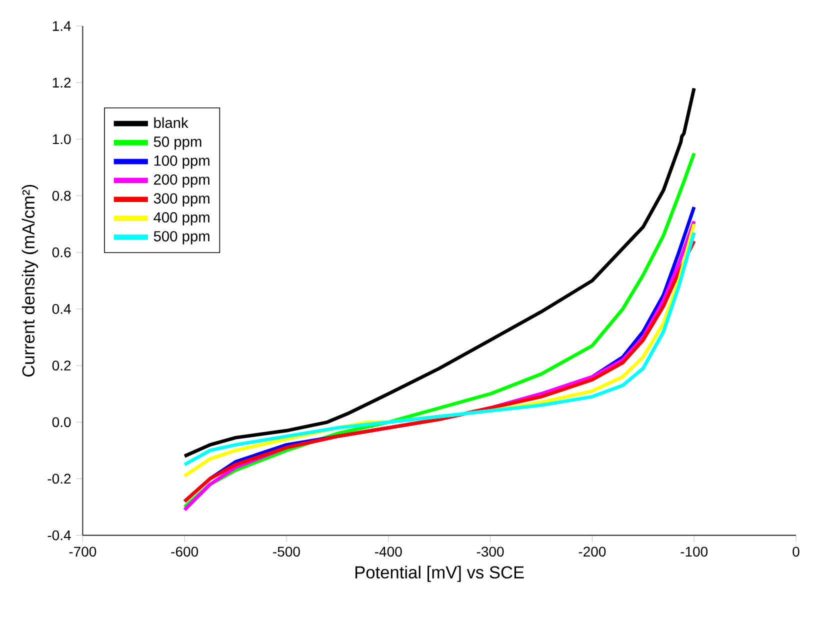  Describe the element at coordinates (171, 122) in the screenshot. I see `legend-label: blank` at that location.